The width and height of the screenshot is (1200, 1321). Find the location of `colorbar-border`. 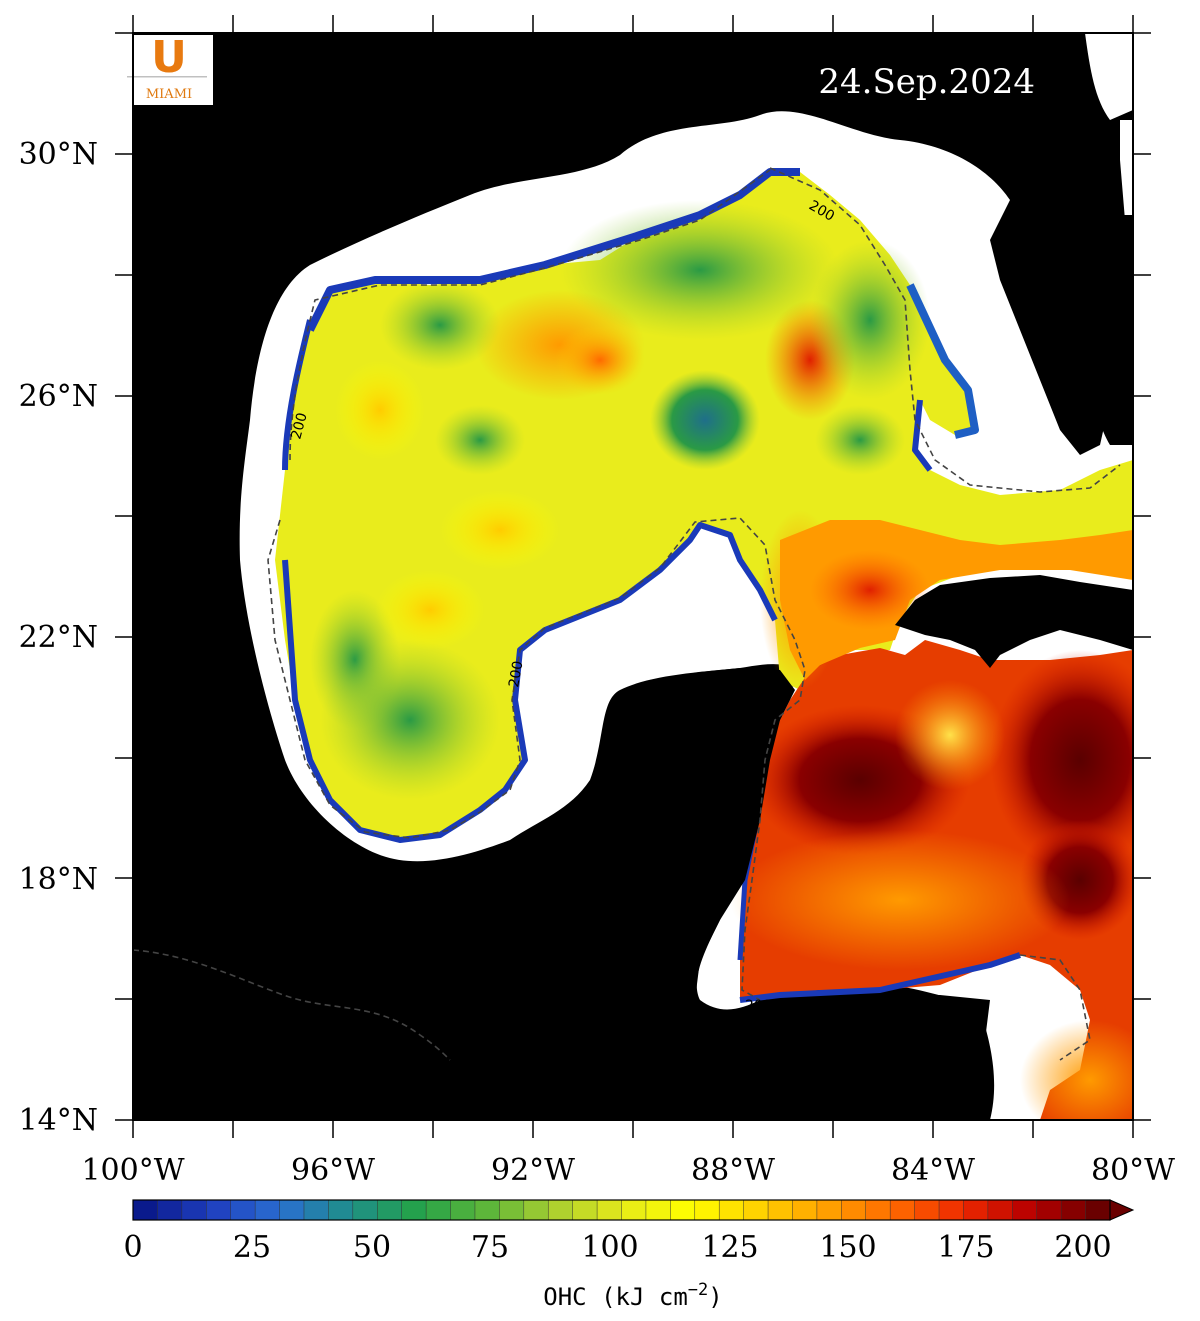

colorbar-border is located at coordinates (621, 1210).